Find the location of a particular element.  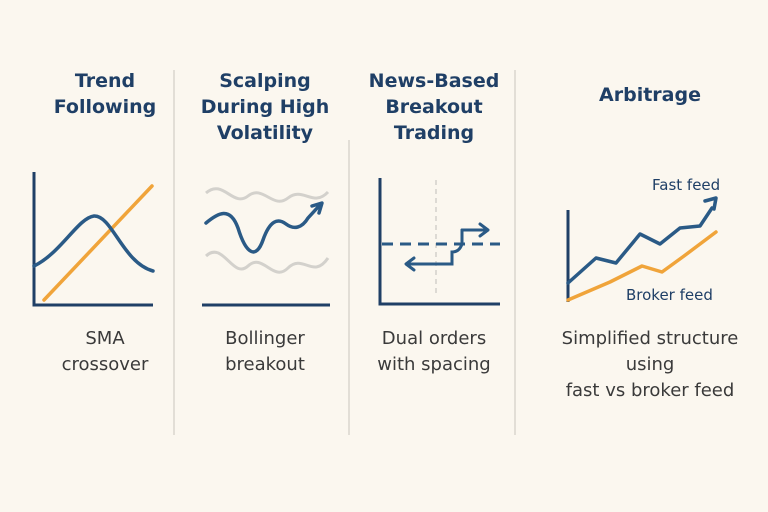

orange-line is located at coordinates (98, 243).